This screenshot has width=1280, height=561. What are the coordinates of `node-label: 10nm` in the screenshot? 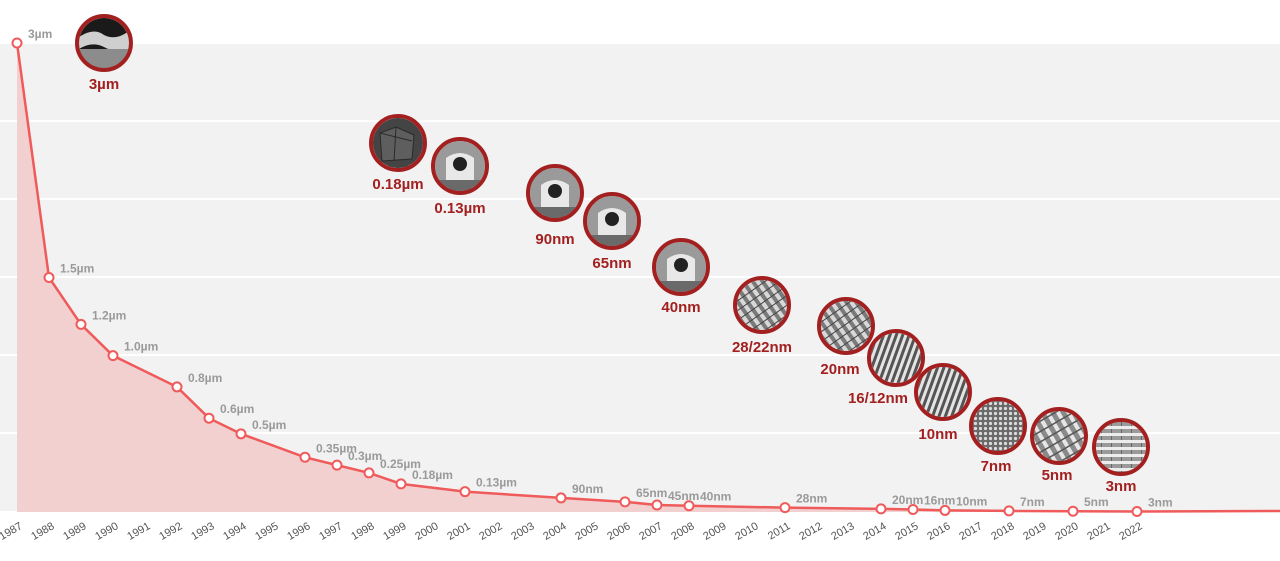 It's located at (937, 434).